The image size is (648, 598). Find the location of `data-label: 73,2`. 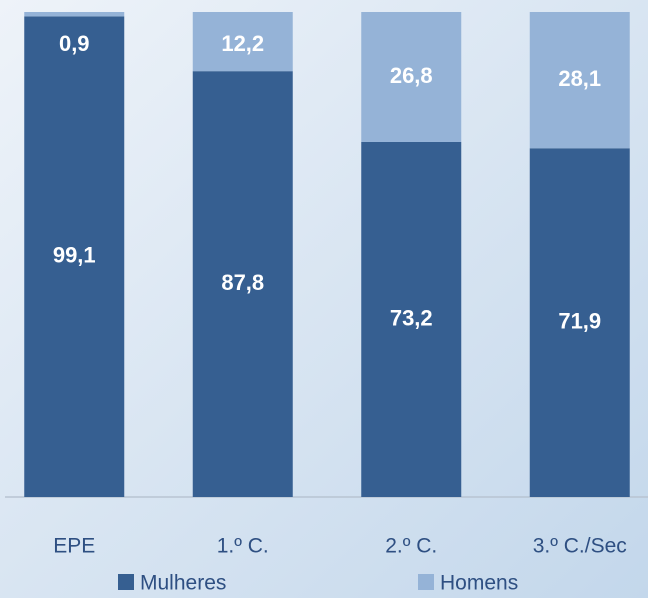

data-label: 73,2 is located at coordinates (411, 317).